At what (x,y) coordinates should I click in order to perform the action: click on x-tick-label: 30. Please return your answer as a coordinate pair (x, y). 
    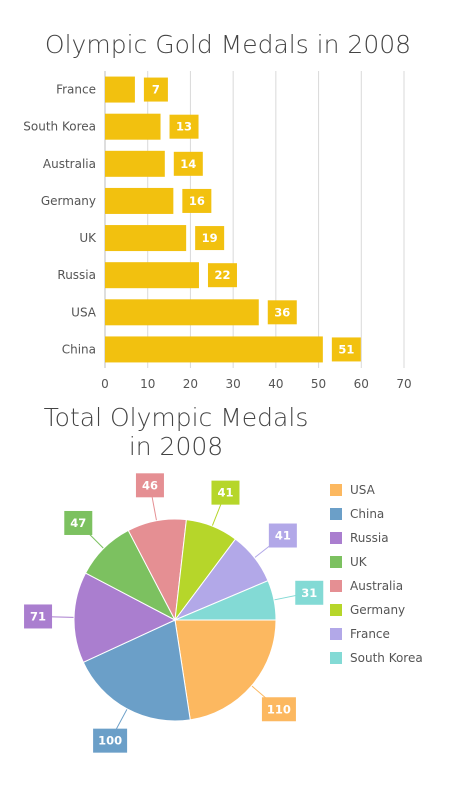
    Looking at the image, I should click on (233, 384).